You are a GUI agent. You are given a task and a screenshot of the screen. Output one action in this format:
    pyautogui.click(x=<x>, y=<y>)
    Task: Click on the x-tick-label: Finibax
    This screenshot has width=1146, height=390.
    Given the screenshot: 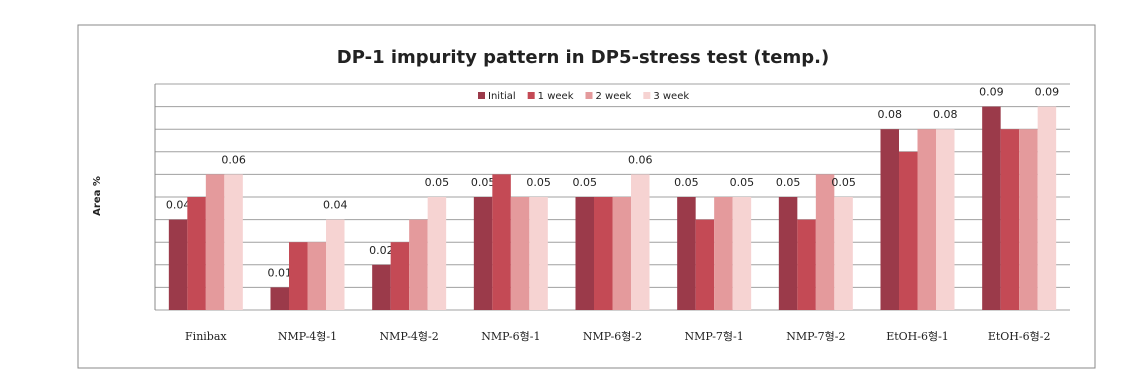 What is the action you would take?
    pyautogui.click(x=206, y=336)
    